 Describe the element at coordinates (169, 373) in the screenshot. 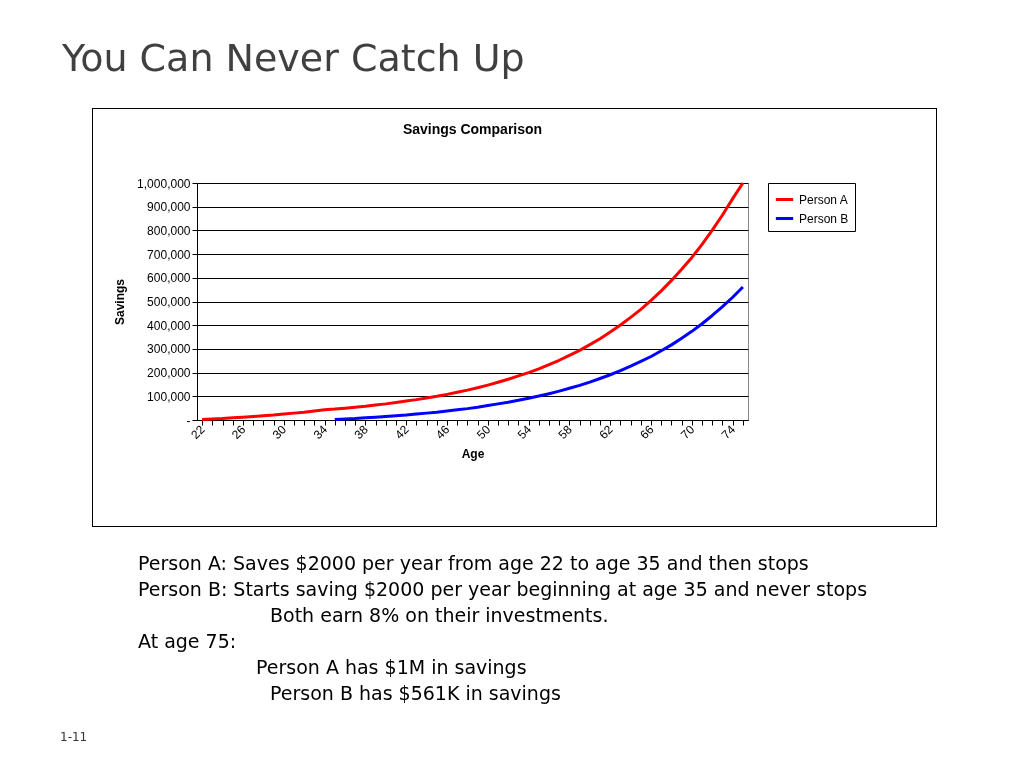

I see `y-tick-label: 200,000` at that location.